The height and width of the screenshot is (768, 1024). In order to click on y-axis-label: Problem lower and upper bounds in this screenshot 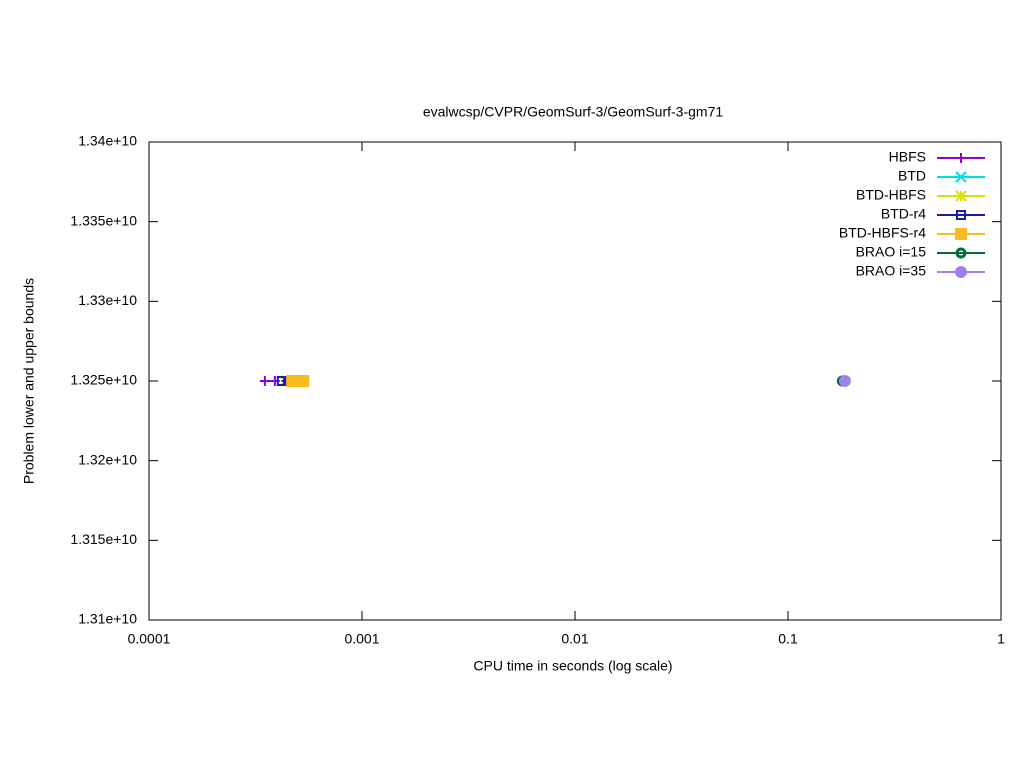, I will do `click(29, 381)`.